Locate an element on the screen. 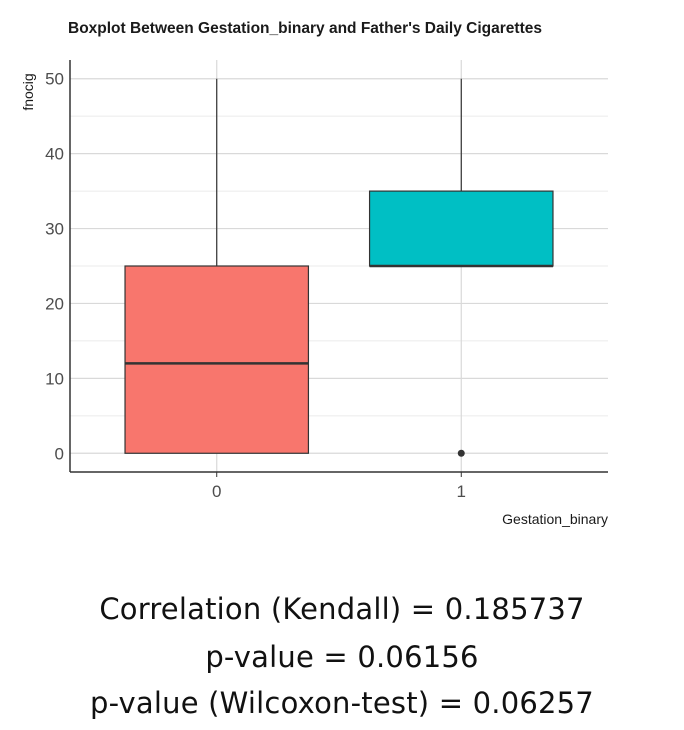 The height and width of the screenshot is (730, 684). outlier-point is located at coordinates (461, 453).